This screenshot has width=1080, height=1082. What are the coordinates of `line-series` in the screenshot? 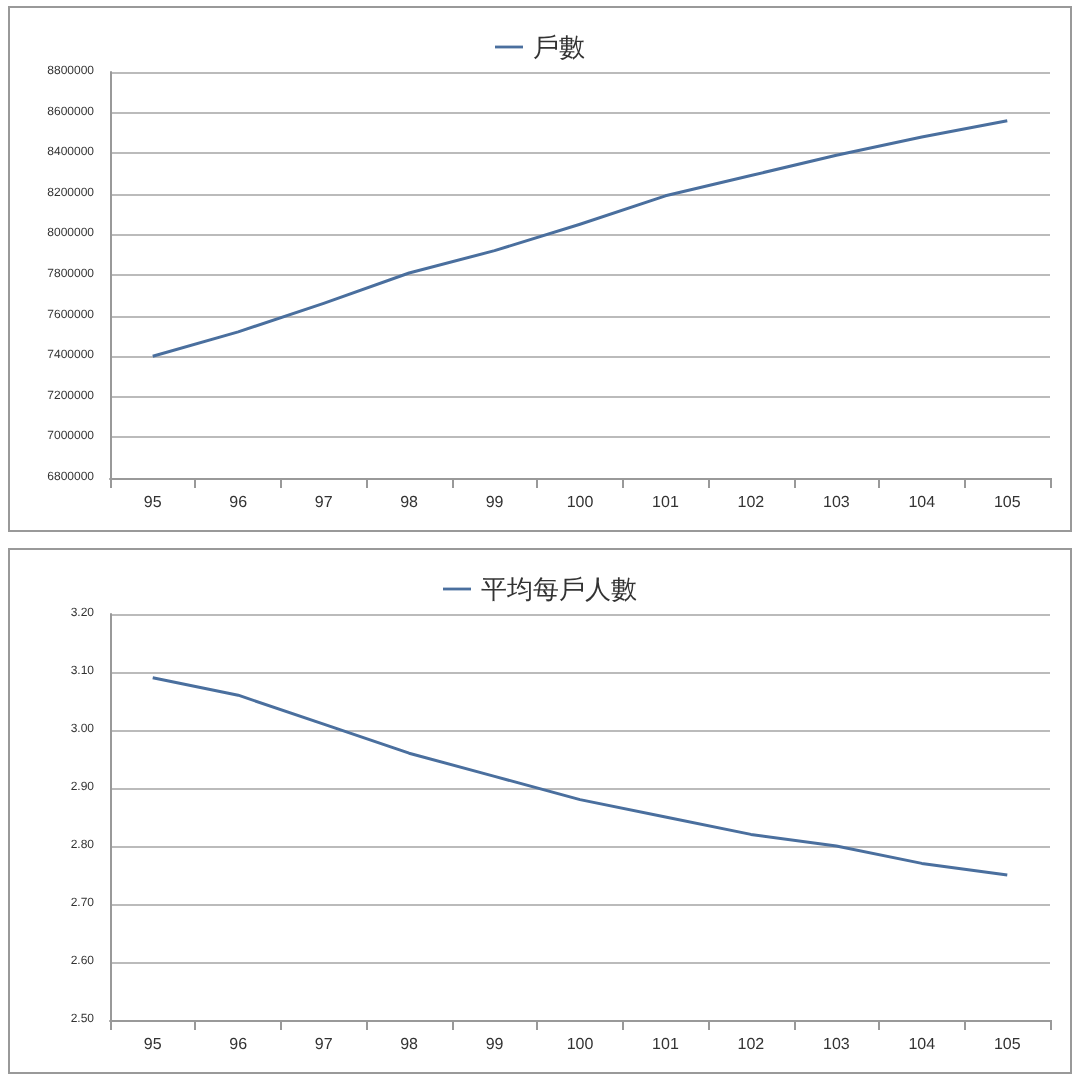 It's located at (580, 776).